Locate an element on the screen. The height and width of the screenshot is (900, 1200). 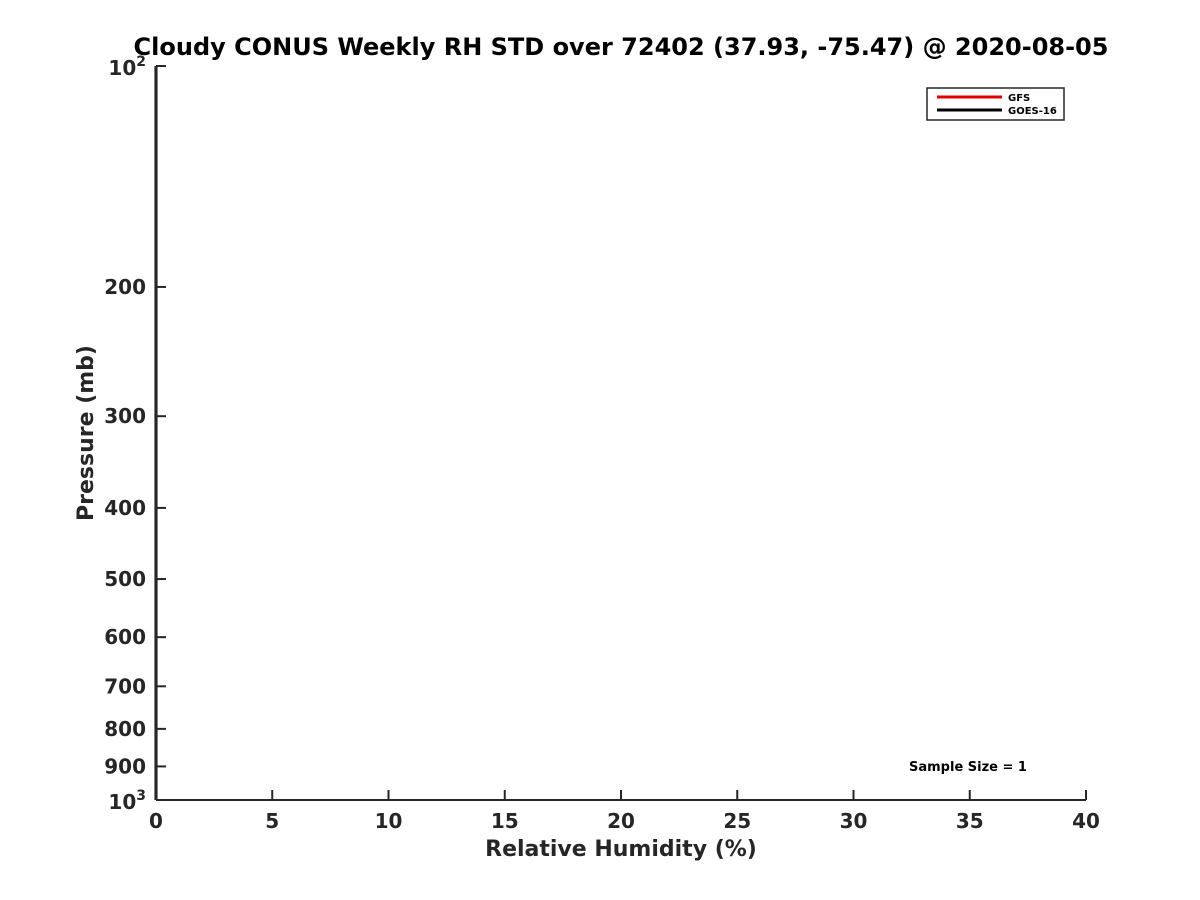
y-tick-exponent: 2 is located at coordinates (141, 62).